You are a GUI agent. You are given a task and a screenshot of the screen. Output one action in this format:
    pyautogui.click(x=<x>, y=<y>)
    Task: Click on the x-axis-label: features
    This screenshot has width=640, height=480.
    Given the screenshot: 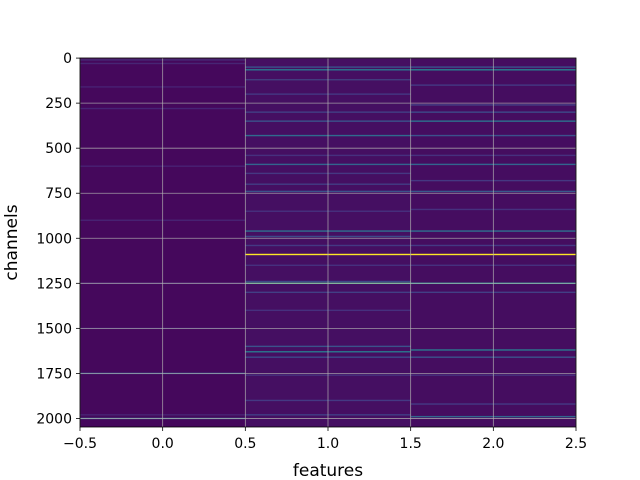 What is the action you would take?
    pyautogui.click(x=328, y=470)
    